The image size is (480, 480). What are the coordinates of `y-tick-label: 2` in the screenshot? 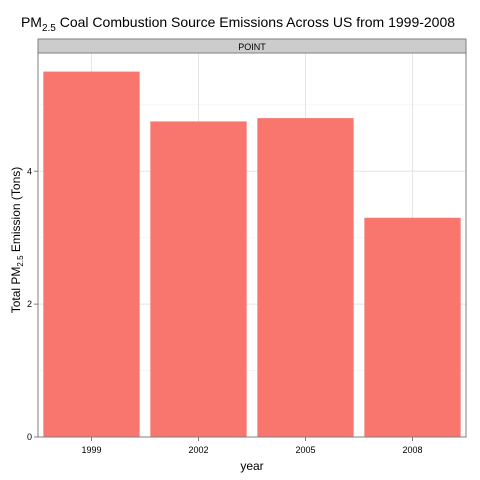 It's located at (29, 304).